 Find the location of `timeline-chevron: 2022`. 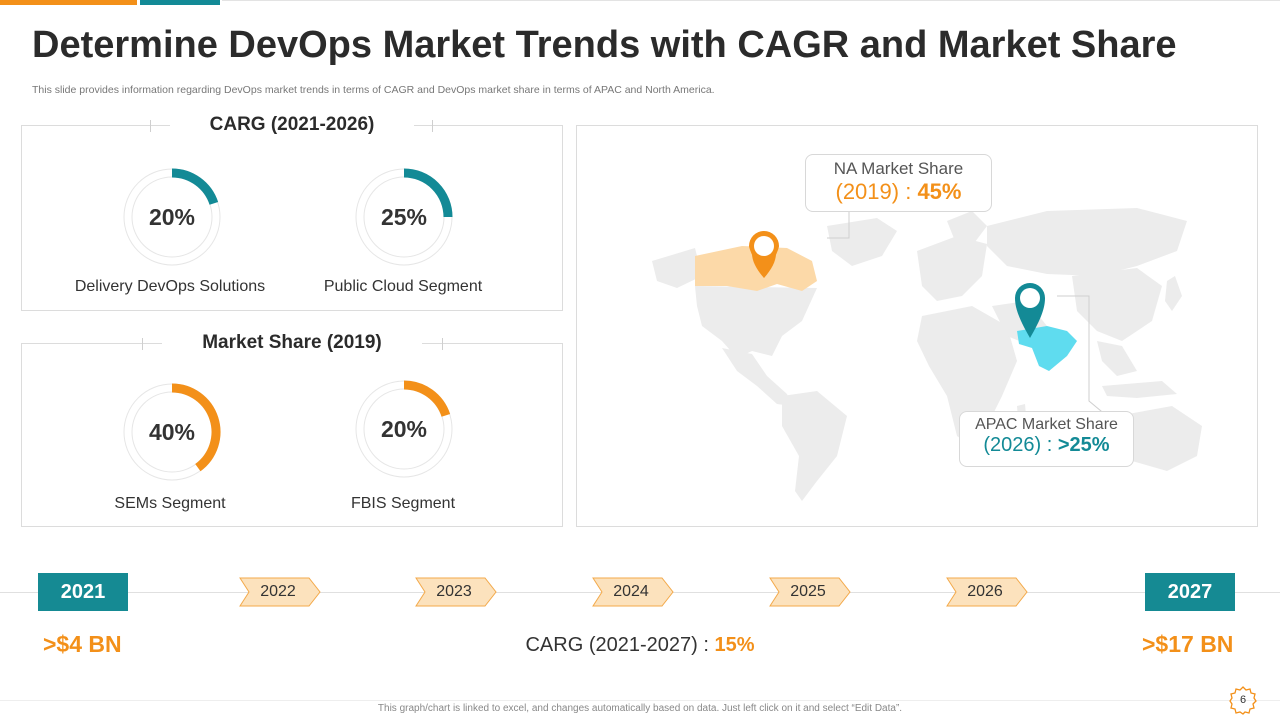

timeline-chevron: 2022 is located at coordinates (280, 592).